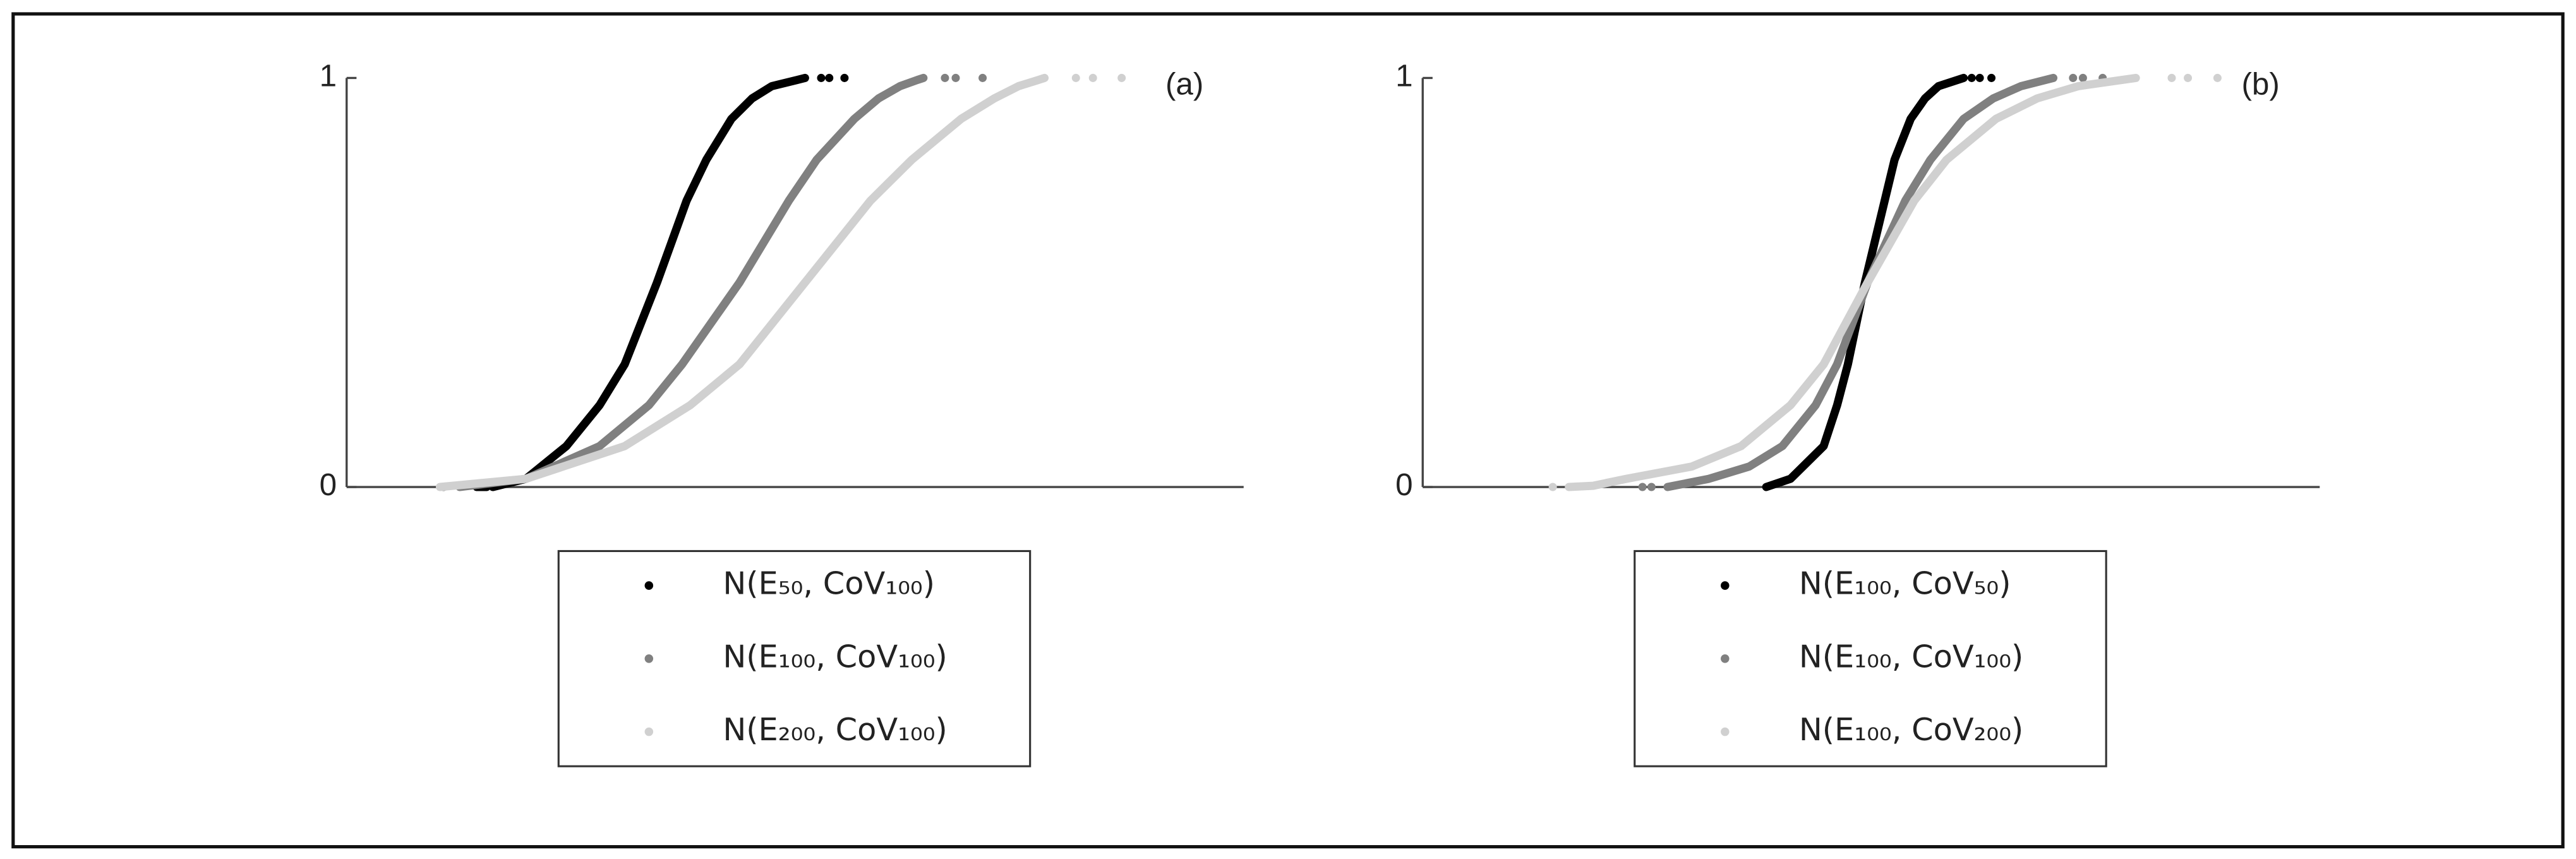  Describe the element at coordinates (2260, 83) in the screenshot. I see `panel-label: (b)` at that location.